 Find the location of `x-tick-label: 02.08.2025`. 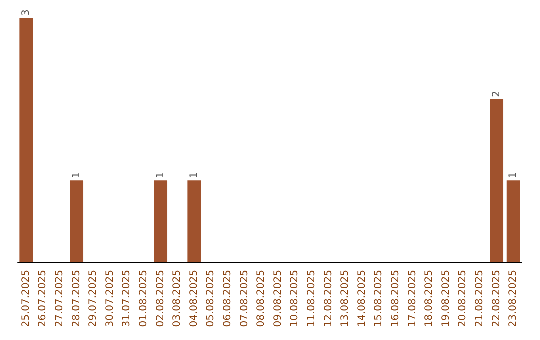

x-tick-label: 02.08.2025 is located at coordinates (160, 299).